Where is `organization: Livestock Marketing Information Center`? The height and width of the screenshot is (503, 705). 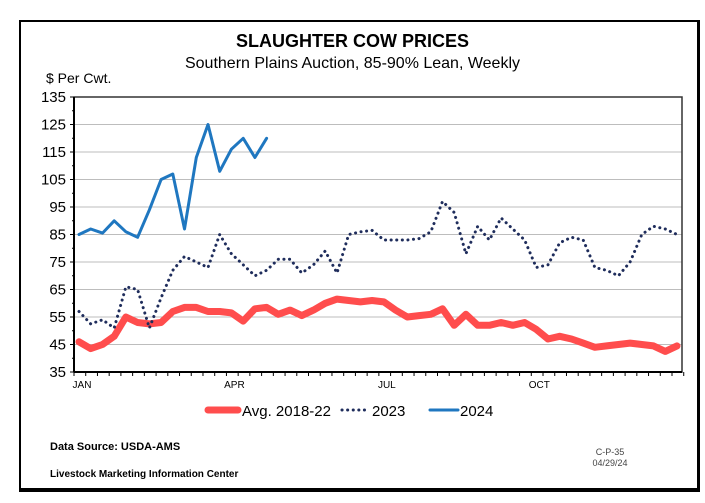 organization: Livestock Marketing Information Center is located at coordinates (144, 474).